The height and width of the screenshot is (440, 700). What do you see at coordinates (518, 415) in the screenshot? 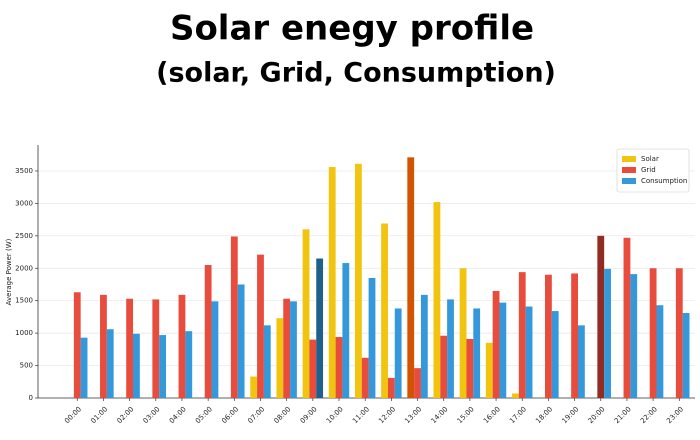
I see `x-tick-label: 17:00` at bounding box center [518, 415].